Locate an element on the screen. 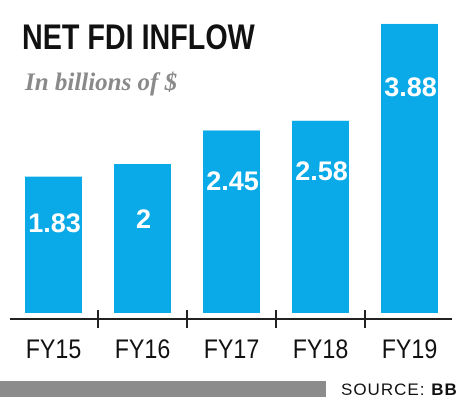 The image size is (464, 408). data-label-fy17: 2.45 is located at coordinates (232, 181).